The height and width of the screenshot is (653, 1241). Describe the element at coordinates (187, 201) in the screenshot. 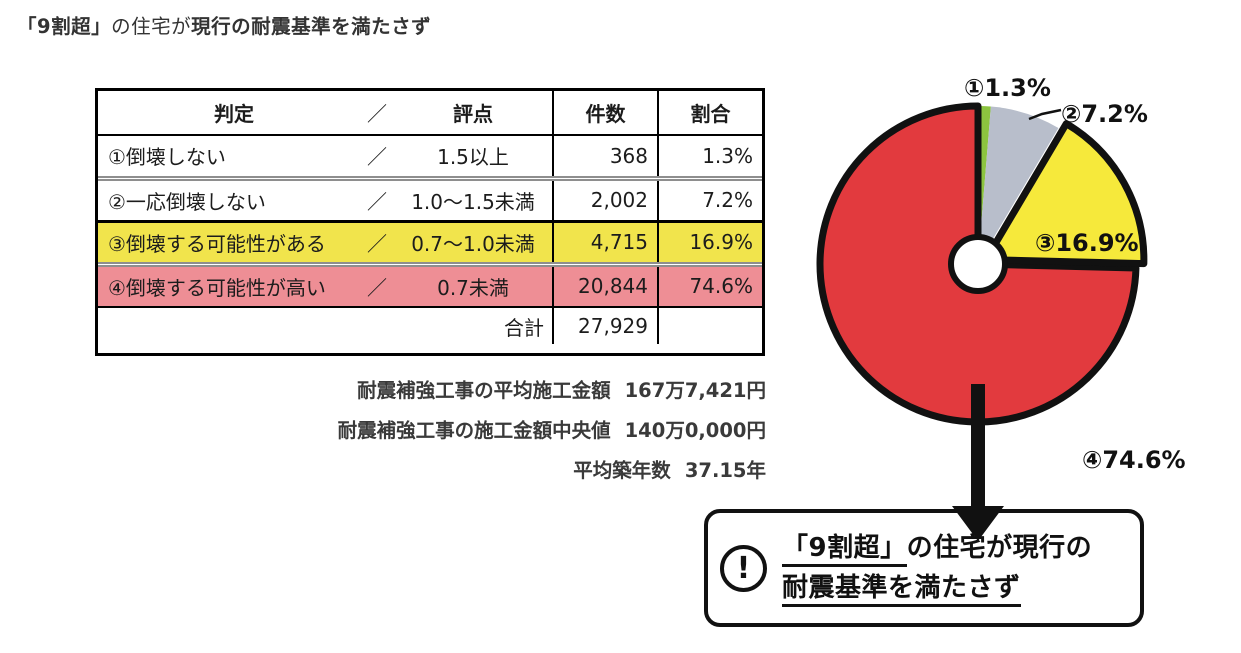

I see `row-name: ②一応倒壊しない` at that location.